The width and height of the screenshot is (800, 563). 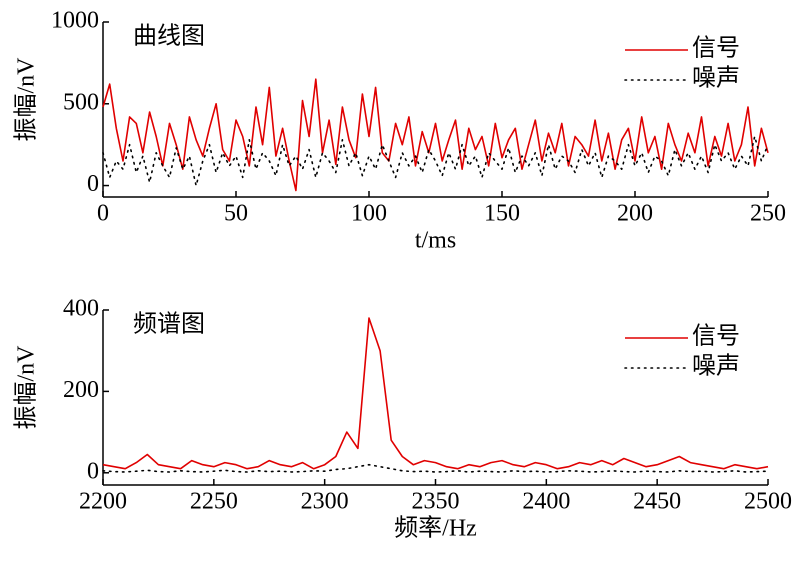 What do you see at coordinates (81, 102) in the screenshot?
I see `y-tick-label: 500` at bounding box center [81, 102].